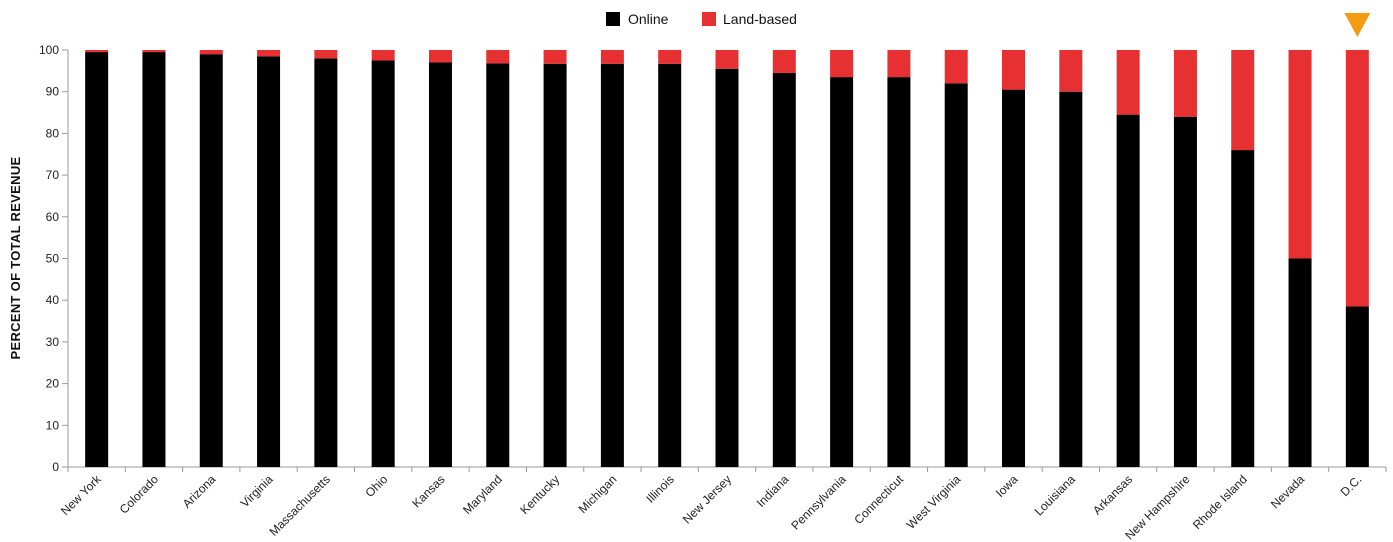 The height and width of the screenshot is (542, 1393). What do you see at coordinates (53, 217) in the screenshot?
I see `y-tick-label: 60` at bounding box center [53, 217].